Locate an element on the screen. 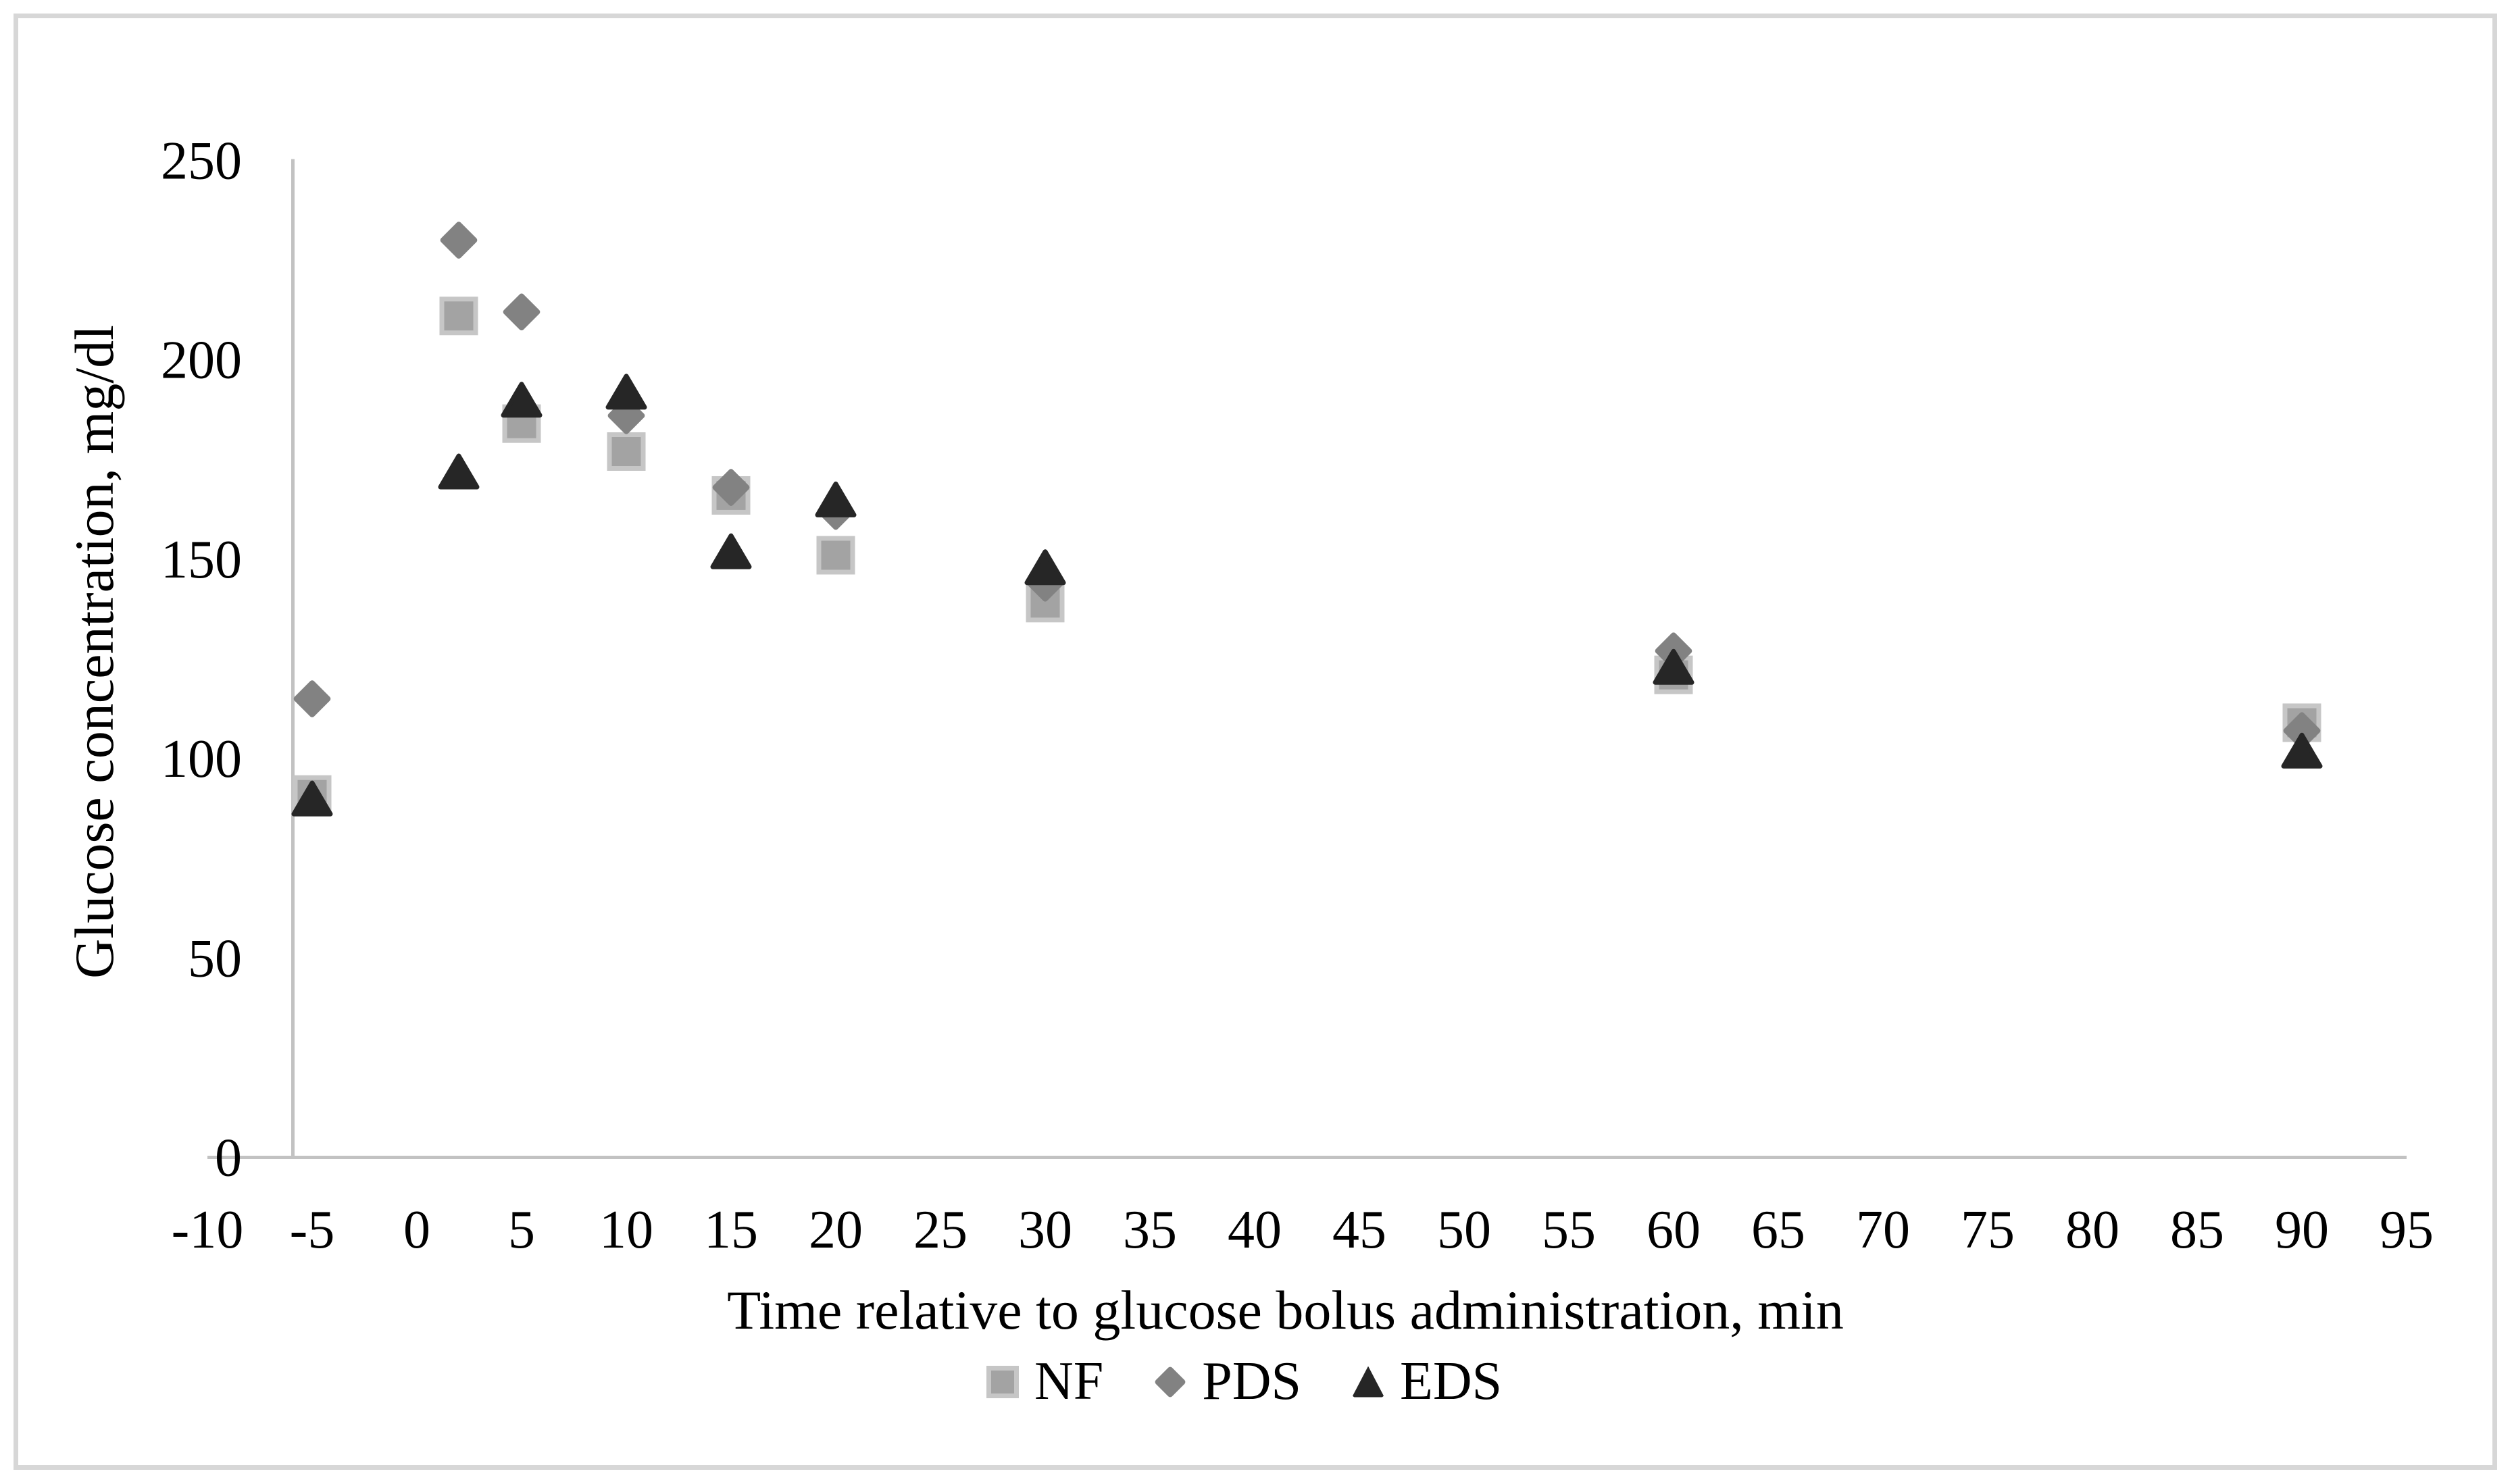 The image size is (2512, 1484). x-tick-label: 30 is located at coordinates (1045, 1230).